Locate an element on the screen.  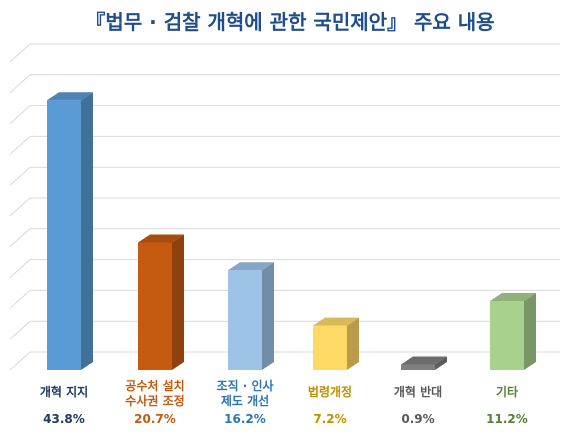
chart-title: 『법무 · 검찰 개혁에 관한 국민제안』 주요 내용 is located at coordinates (290, 22).